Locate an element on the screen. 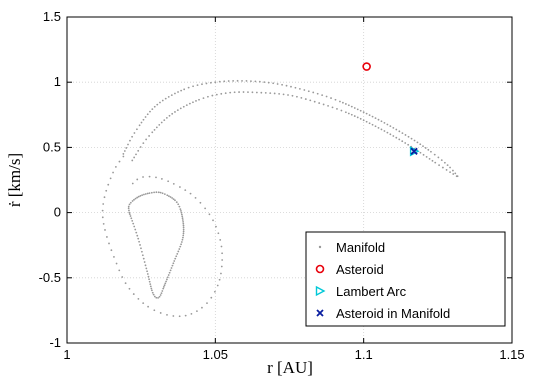 This screenshot has width=539, height=381. x-tick-label: 1.15 is located at coordinates (511, 354).